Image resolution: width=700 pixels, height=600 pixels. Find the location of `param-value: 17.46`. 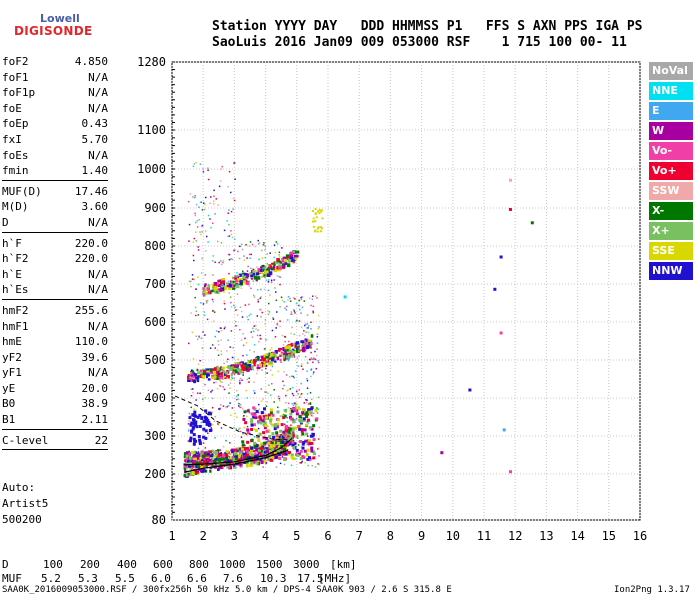

param-value: 17.46 is located at coordinates (91, 191).